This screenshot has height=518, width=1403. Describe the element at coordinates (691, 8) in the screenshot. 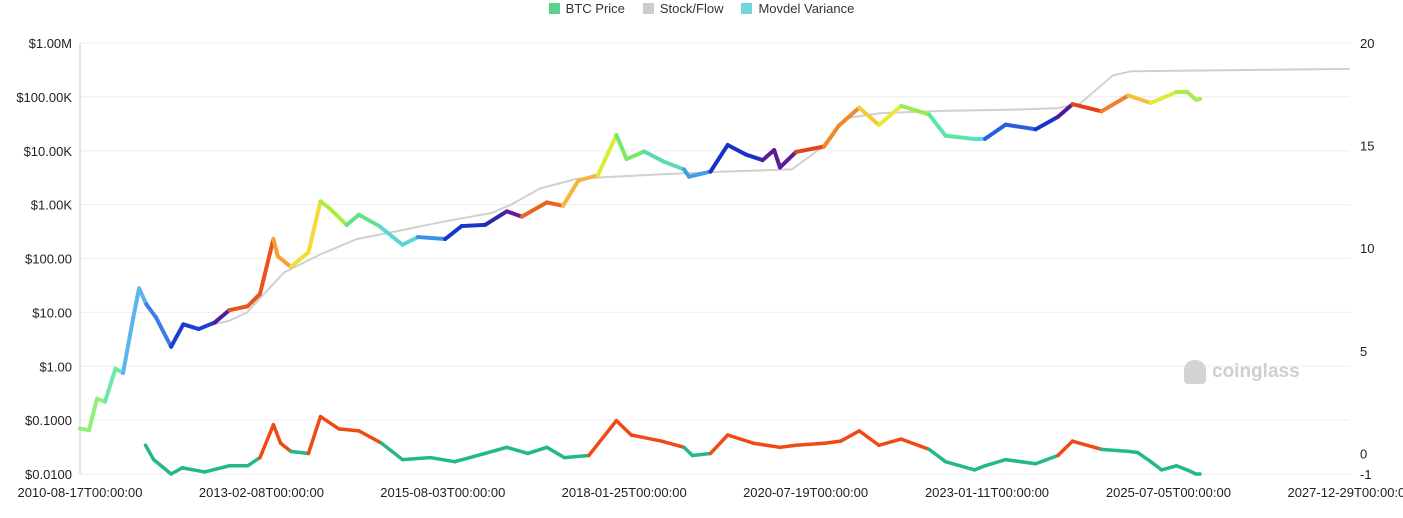

I see `legend-label: Stock/Flow` at that location.